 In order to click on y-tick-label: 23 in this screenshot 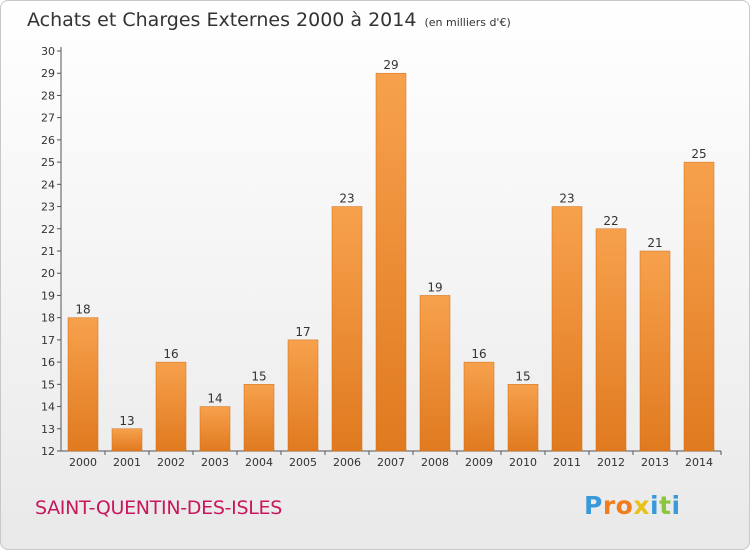, I will do `click(48, 207)`.